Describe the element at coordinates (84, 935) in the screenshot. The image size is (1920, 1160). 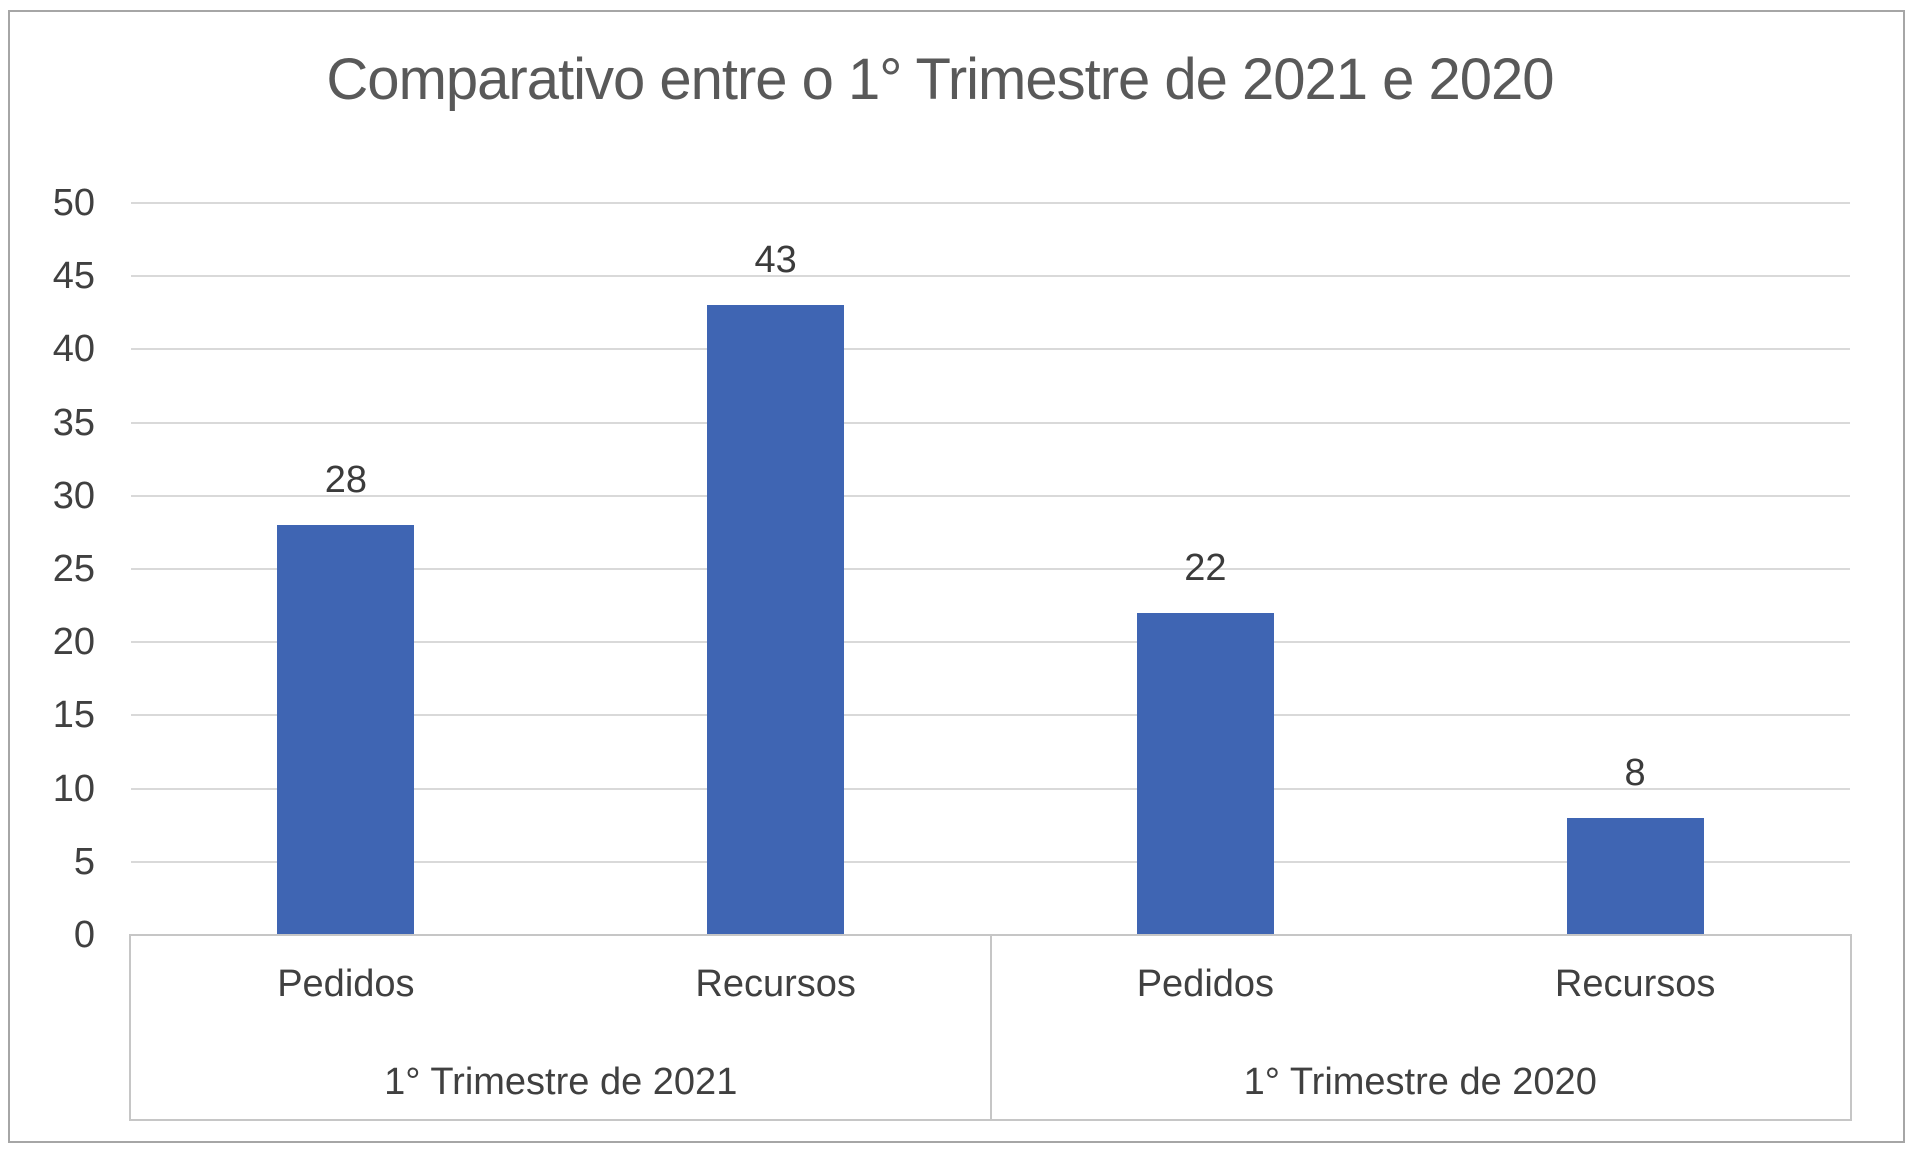
I see `y-tick-label: 0` at that location.